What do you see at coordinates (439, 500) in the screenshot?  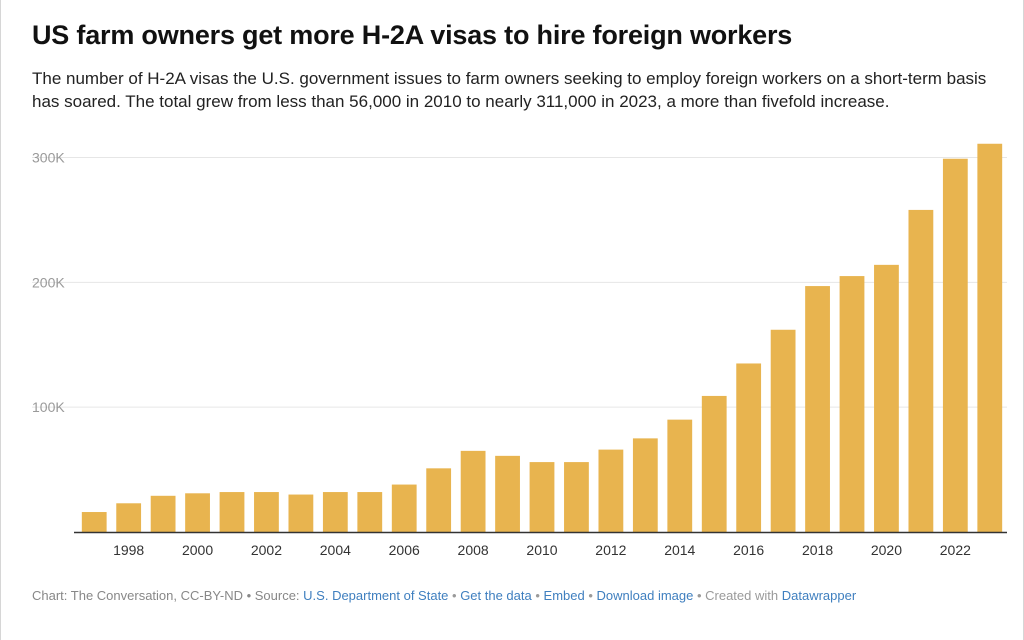 I see `bar-2007` at bounding box center [439, 500].